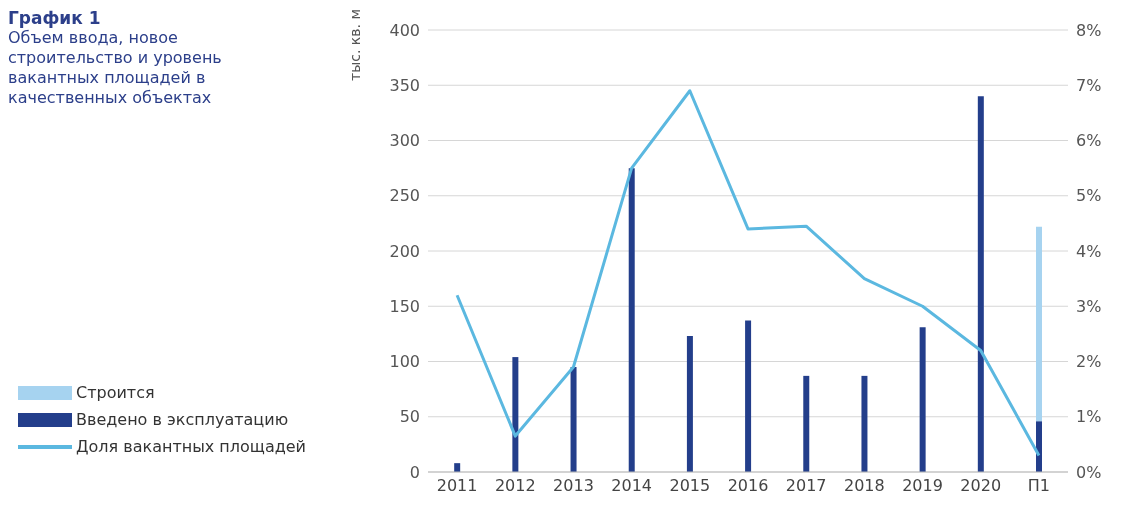 Image resolution: width=1136 pixels, height=513 pixels. Describe the element at coordinates (115, 392) in the screenshot. I see `legend-label: Строится` at that location.